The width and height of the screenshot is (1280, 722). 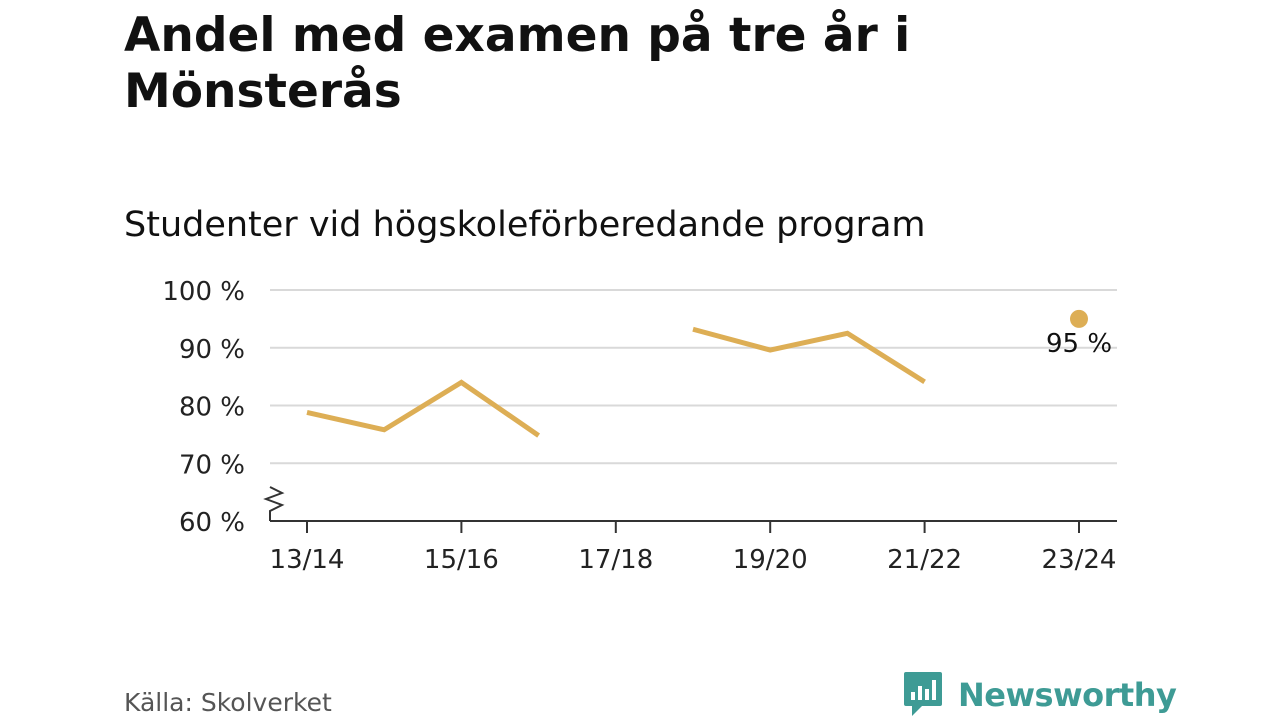 What do you see at coordinates (924, 560) in the screenshot?
I see `x-tick-label: 21/22` at bounding box center [924, 560].